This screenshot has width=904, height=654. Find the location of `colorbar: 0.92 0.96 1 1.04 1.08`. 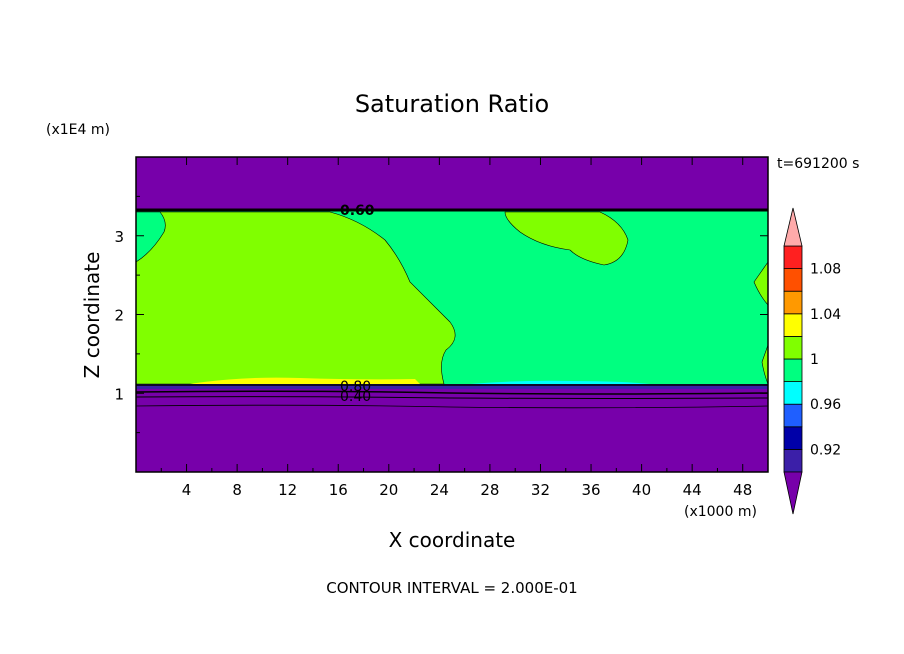

colorbar: 0.92 0.96 1 1.04 1.08 is located at coordinates (812, 361).